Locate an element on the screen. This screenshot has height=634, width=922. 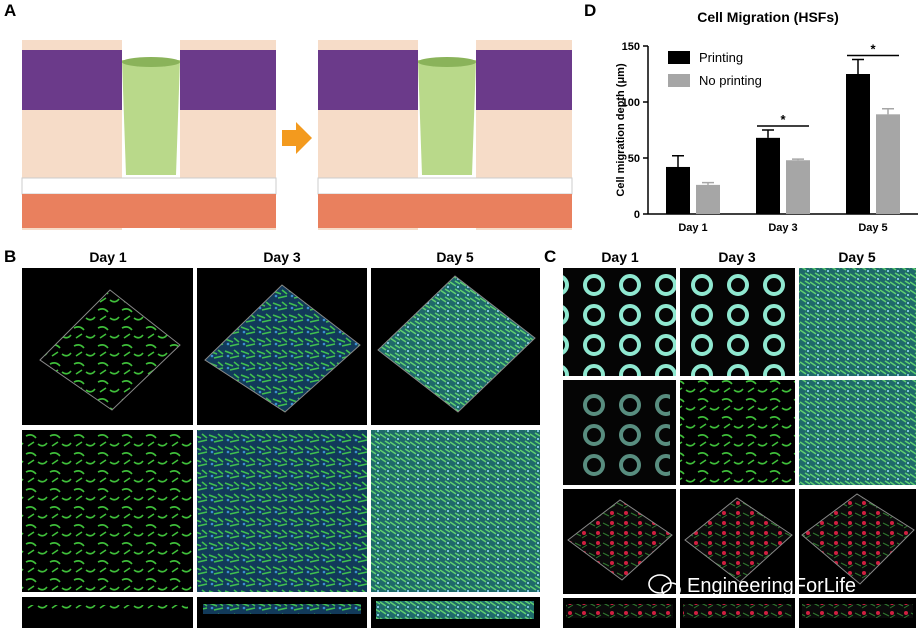
chart-title: Cell Migration (HSFs) is located at coordinates (768, 17).